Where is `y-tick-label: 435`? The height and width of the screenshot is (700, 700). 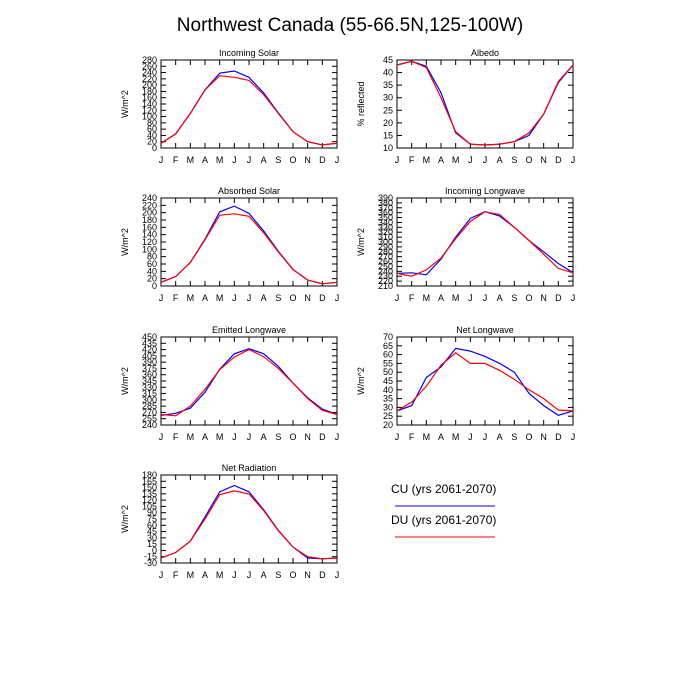
y-tick-label: 435 is located at coordinates (149, 343).